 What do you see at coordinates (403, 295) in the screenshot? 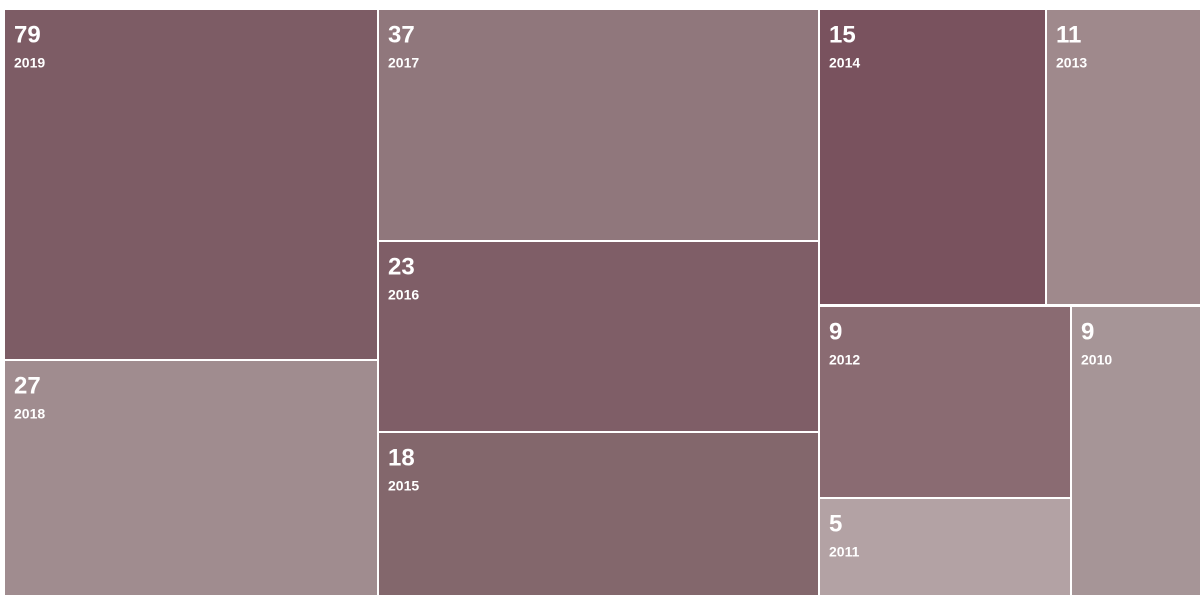
I see `tile-label: 2016` at bounding box center [403, 295].